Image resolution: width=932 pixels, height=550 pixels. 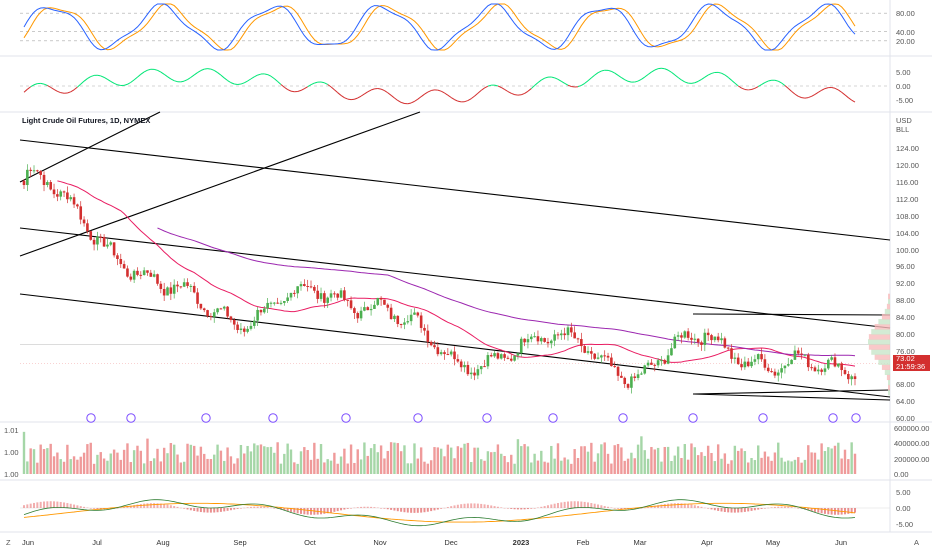 What do you see at coordinates (907, 199) in the screenshot?
I see `price-tick-label: 112.00` at bounding box center [907, 199].